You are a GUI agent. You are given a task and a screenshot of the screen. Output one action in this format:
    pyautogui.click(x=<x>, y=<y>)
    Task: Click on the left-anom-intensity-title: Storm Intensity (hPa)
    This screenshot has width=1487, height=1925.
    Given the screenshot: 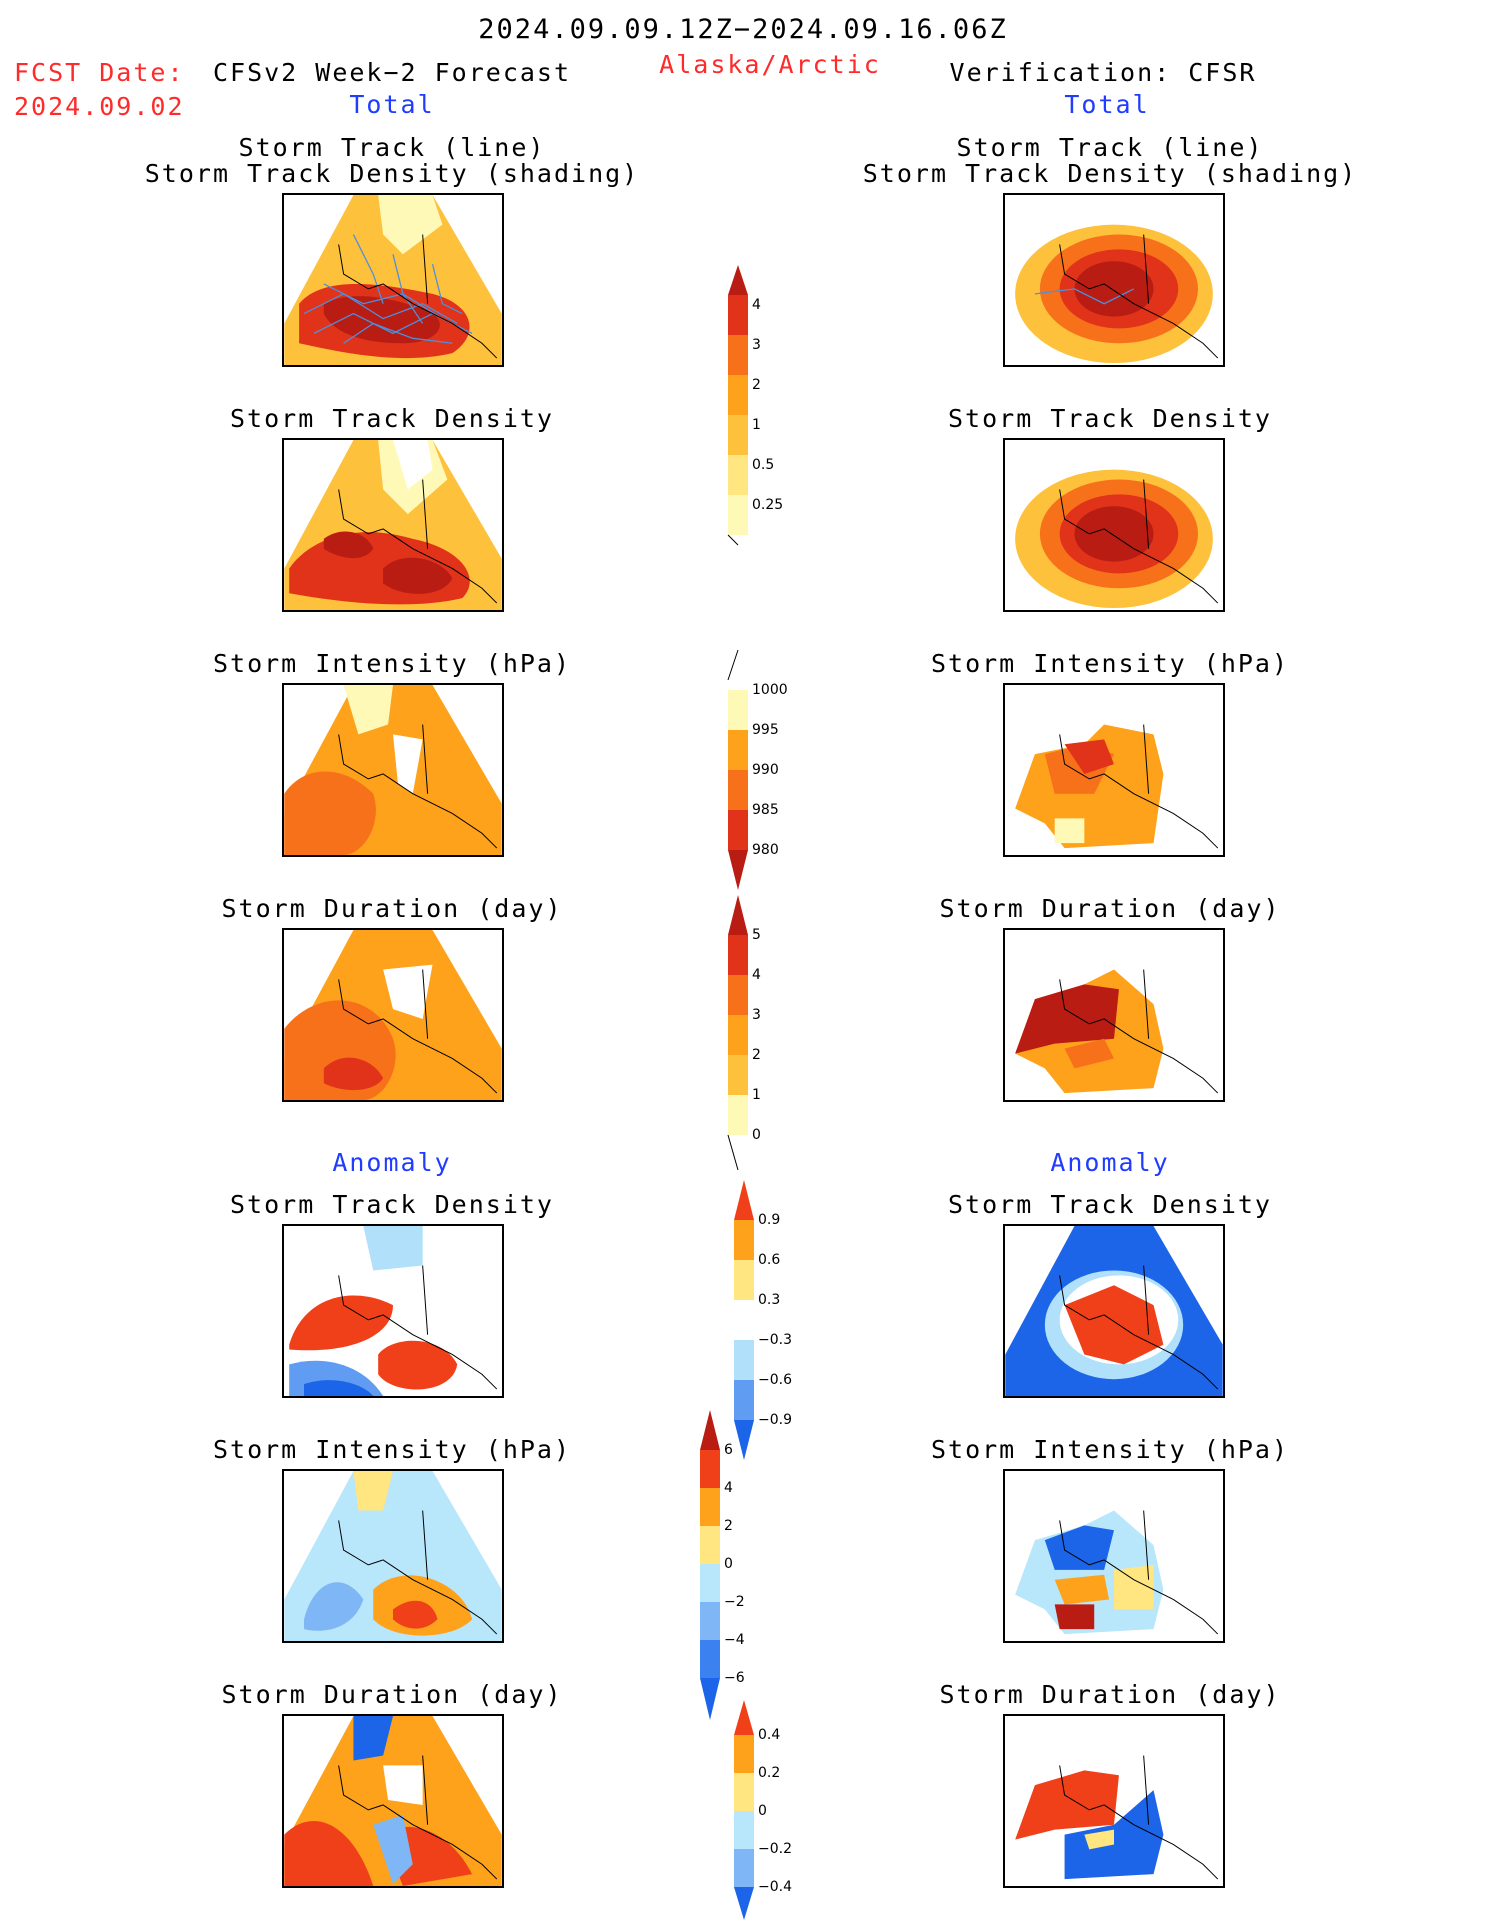 What is the action you would take?
    pyautogui.click(x=392, y=1449)
    